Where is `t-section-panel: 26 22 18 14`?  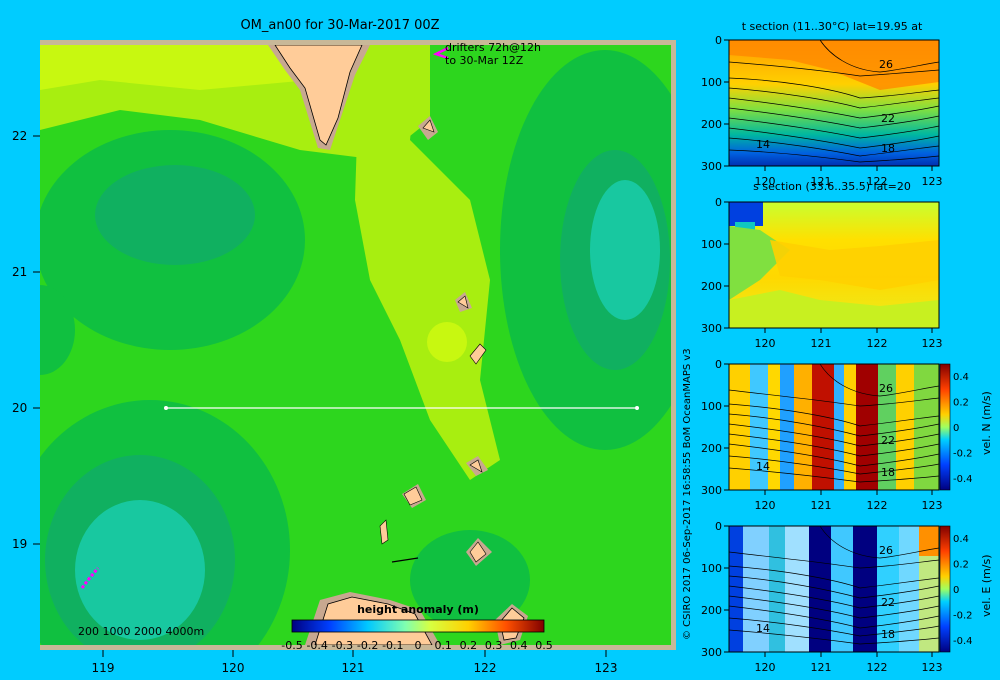 t-section-panel: 26 22 18 14 is located at coordinates (834, 103).